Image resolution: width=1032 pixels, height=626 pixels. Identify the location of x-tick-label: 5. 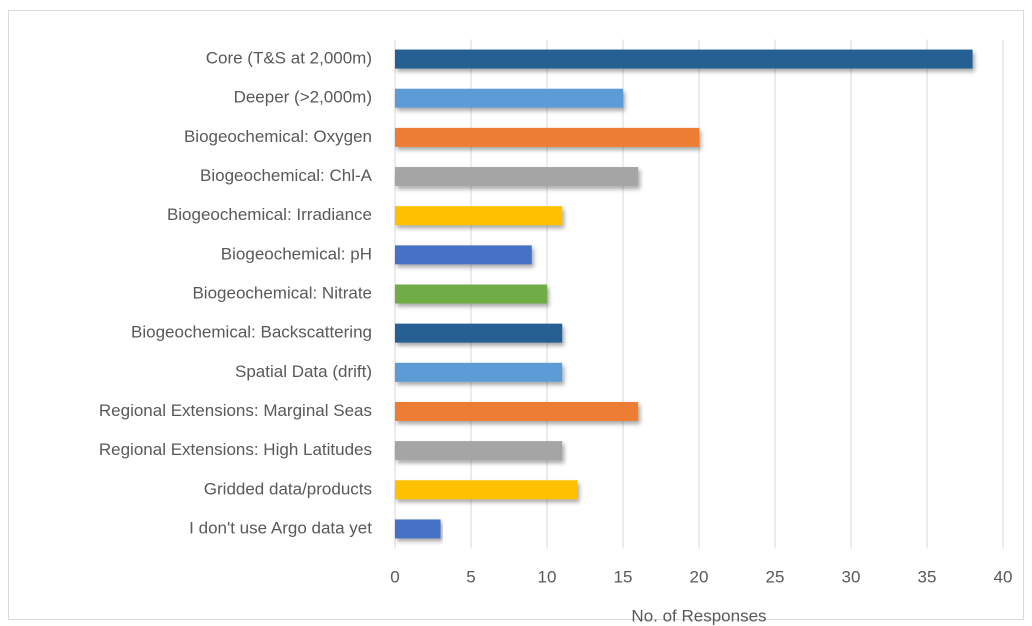
(470, 576).